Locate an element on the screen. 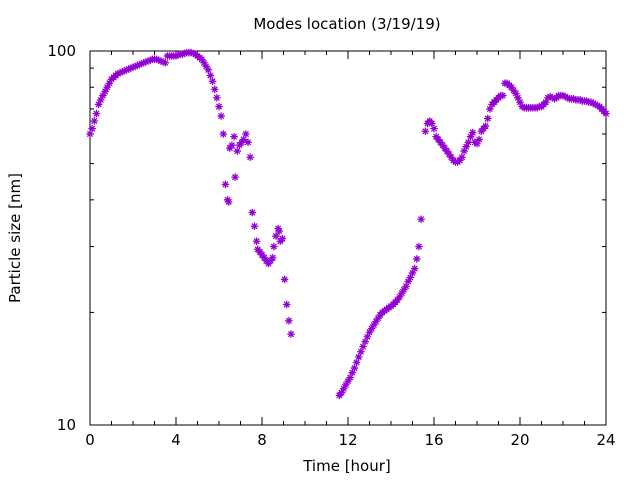  x-tick-label: 4 is located at coordinates (176, 440).